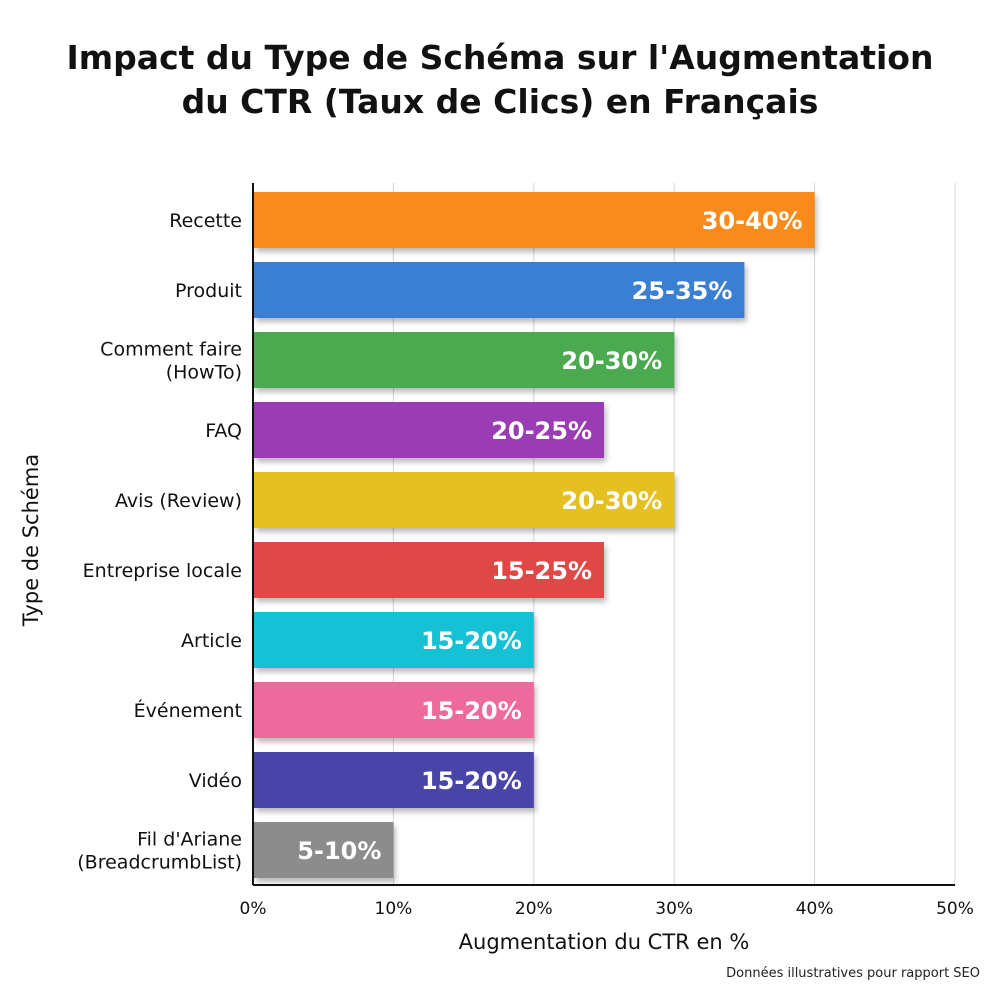  I want to click on bar-value-label: 25-35%, so click(682, 291).